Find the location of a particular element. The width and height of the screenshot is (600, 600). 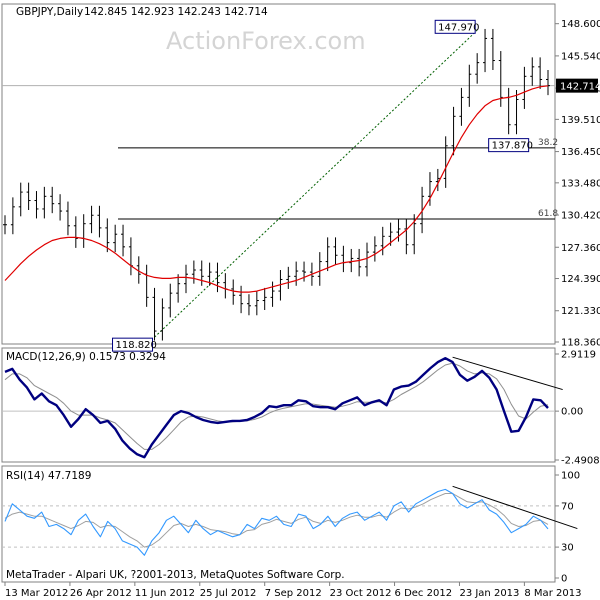

x-axis-label: 8 Mar 2013 is located at coordinates (552, 593).